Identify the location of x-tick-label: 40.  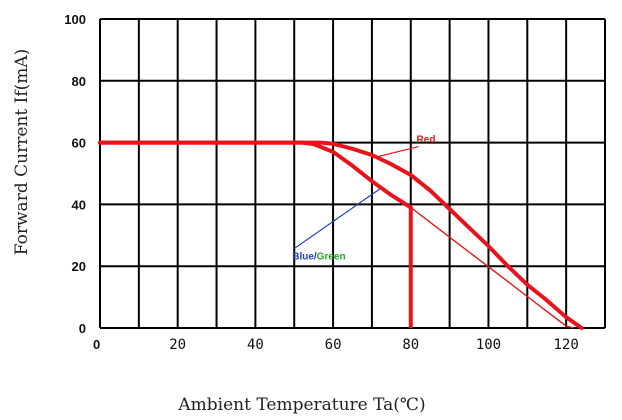
(255, 345).